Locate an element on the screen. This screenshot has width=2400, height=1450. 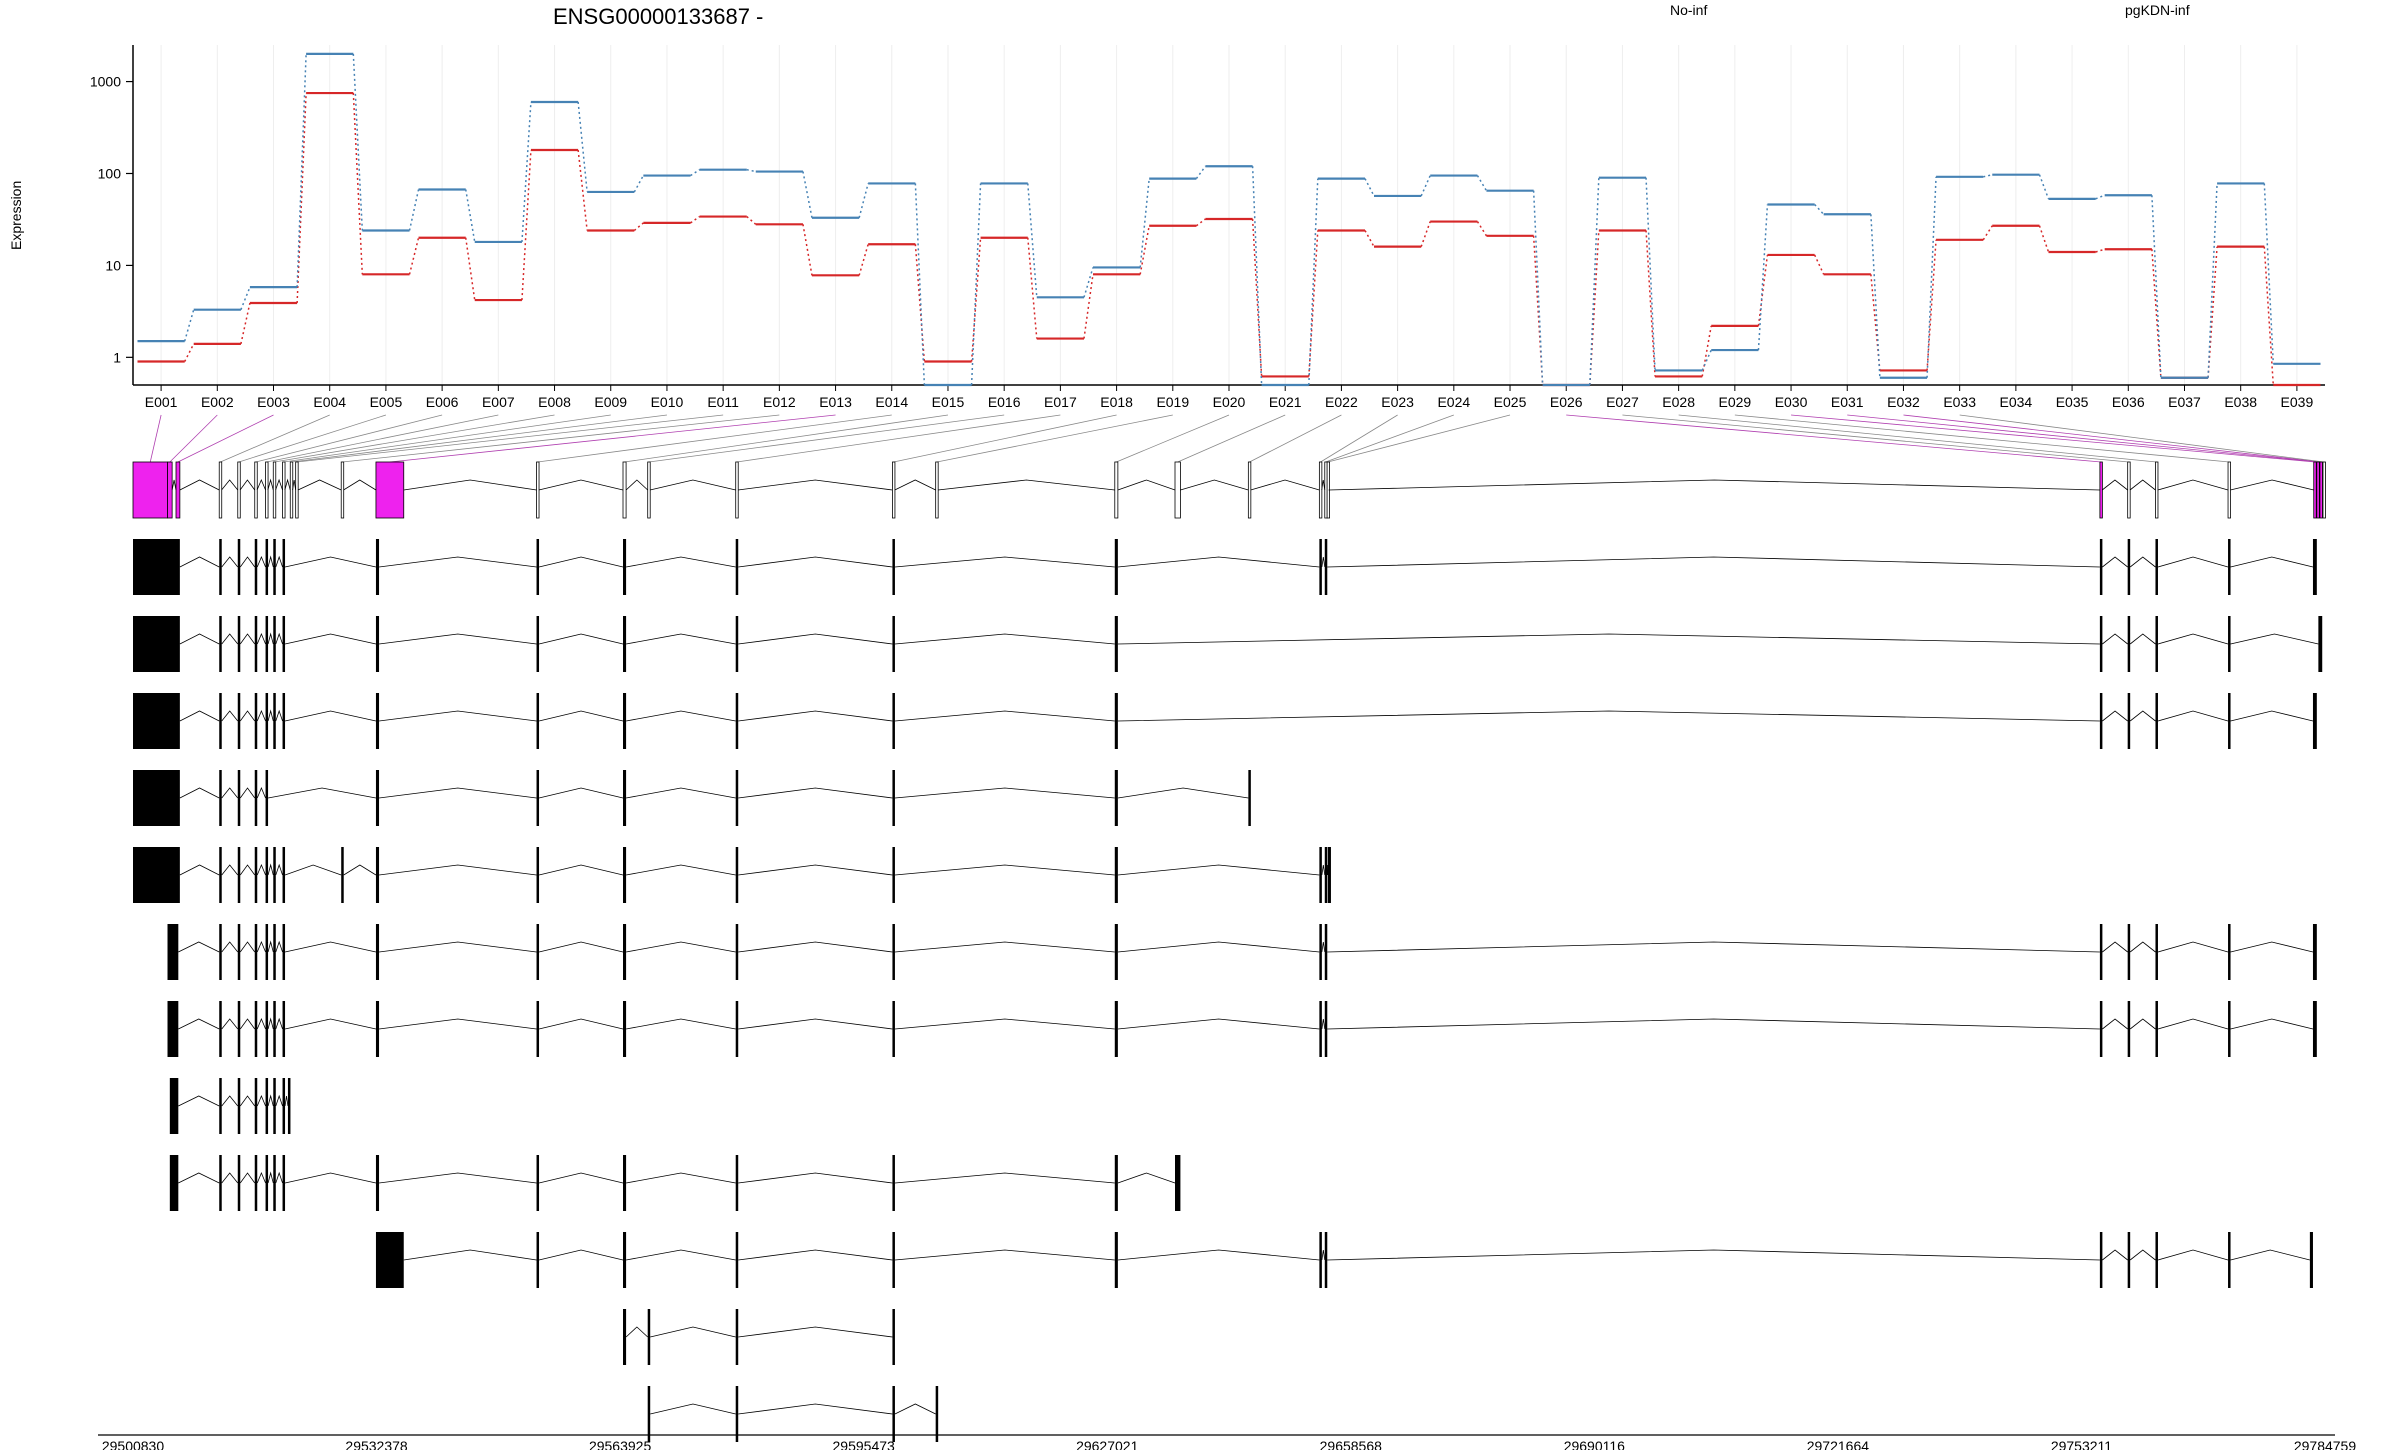
x-tick-label: E003 is located at coordinates (273, 402).